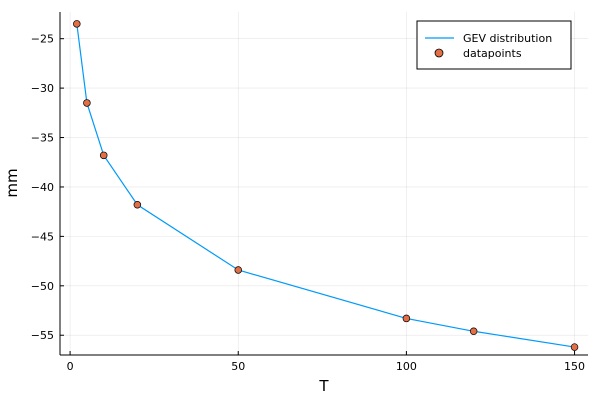 The height and width of the screenshot is (400, 600). I want to click on y-tick-label: −40, so click(42, 187).